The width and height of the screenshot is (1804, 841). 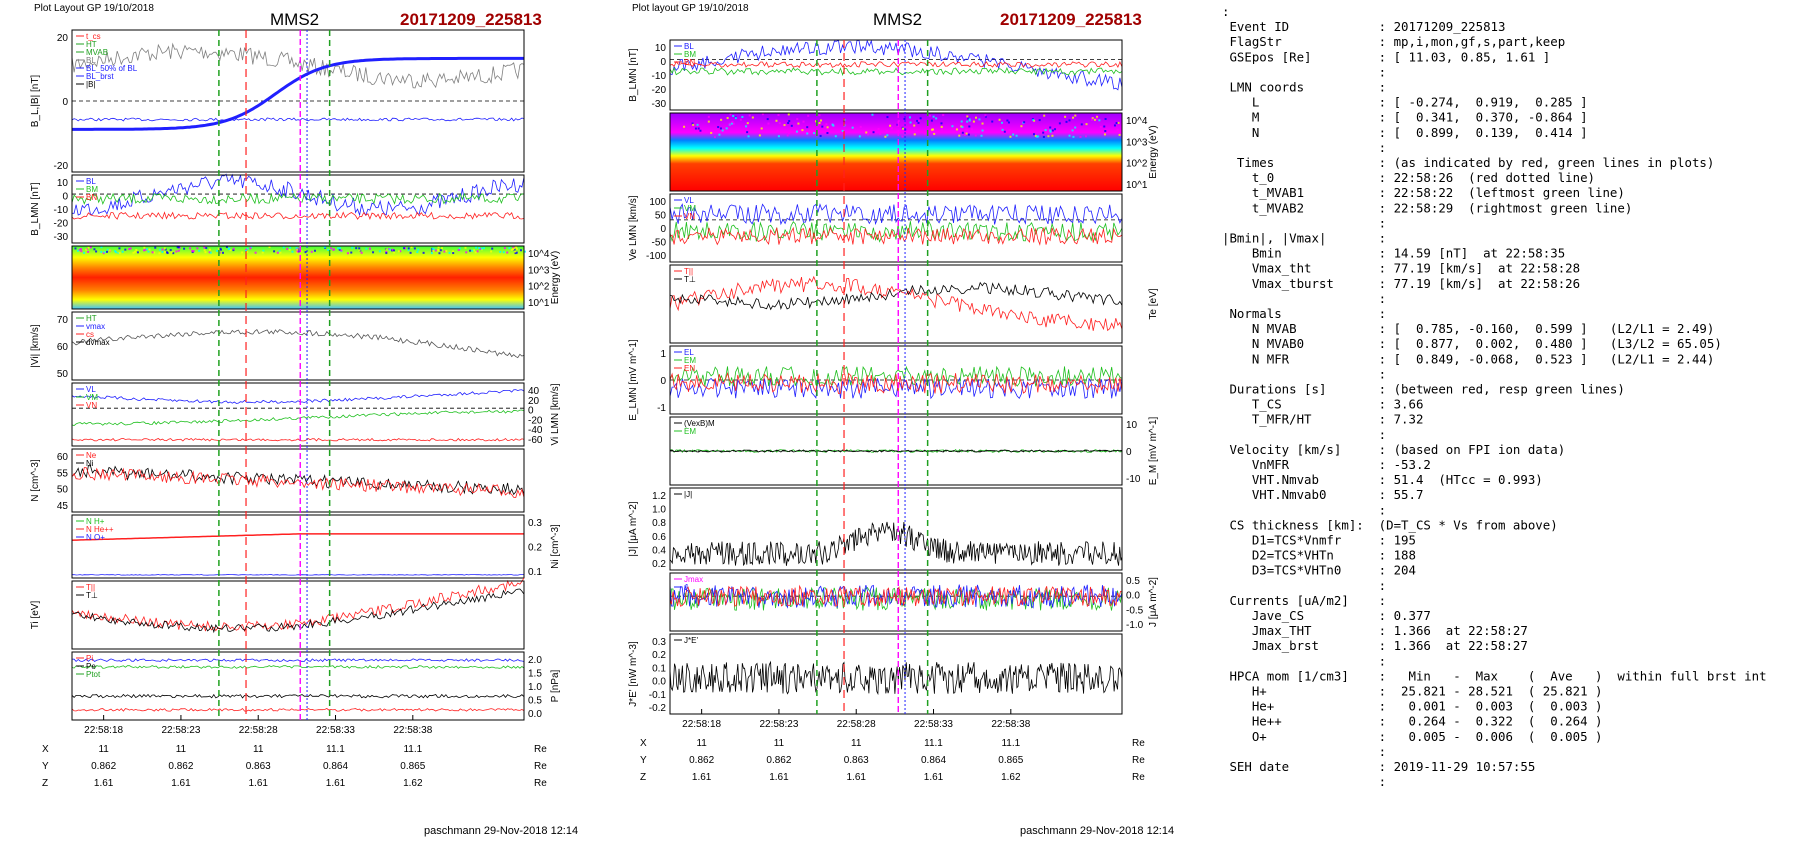 I want to click on coord-row-label: X, so click(x=643, y=743).